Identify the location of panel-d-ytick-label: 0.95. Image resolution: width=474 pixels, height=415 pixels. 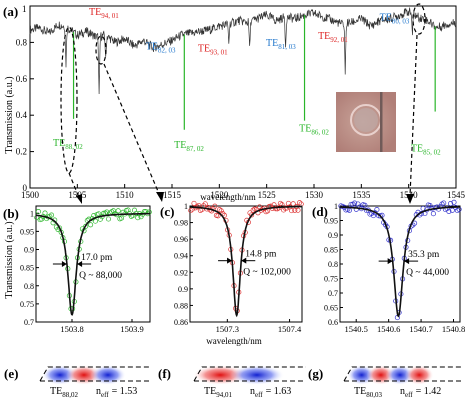
(331, 221).